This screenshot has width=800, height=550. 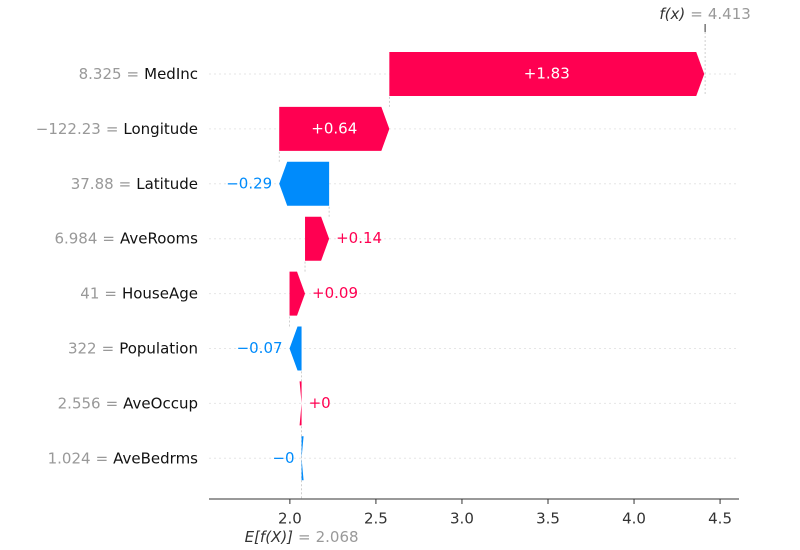 I want to click on feature-label: 6.984 = AveRooms, so click(x=126, y=238).